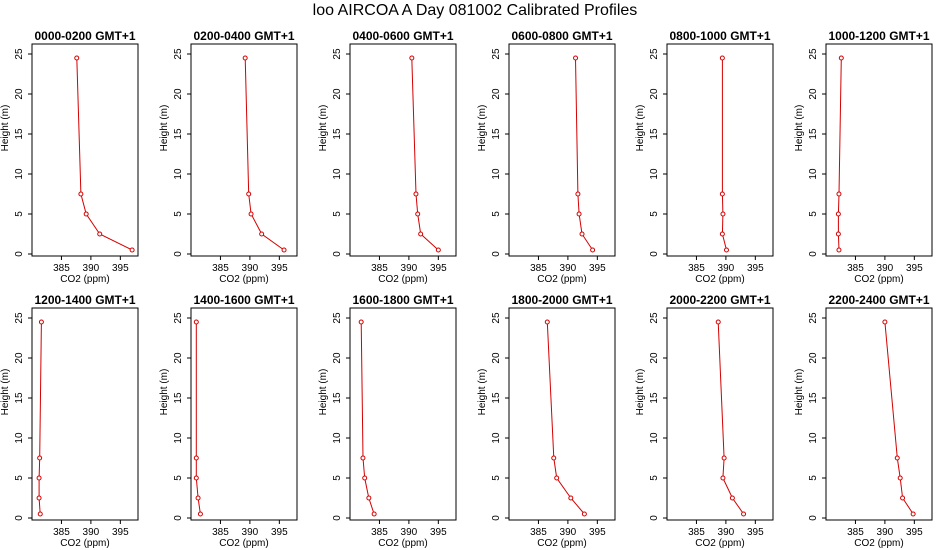  Describe the element at coordinates (243, 36) in the screenshot. I see `panel-title: 0200-0400 GMT+1` at that location.